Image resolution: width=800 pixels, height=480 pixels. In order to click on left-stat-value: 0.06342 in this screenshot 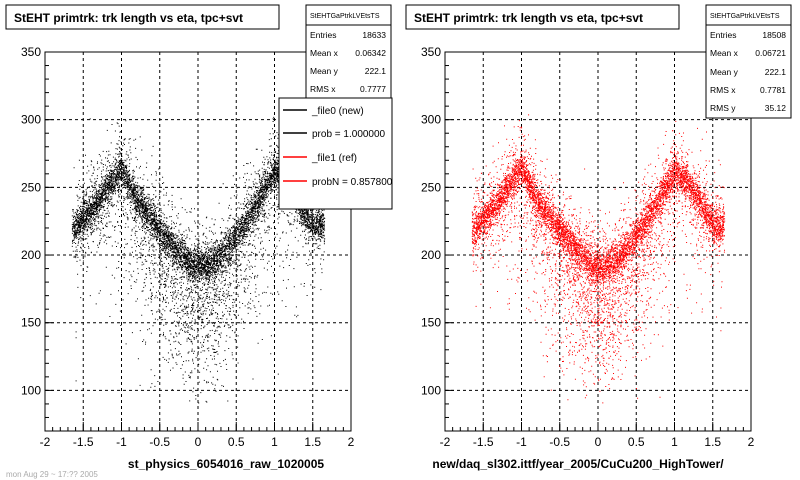, I will do `click(370, 53)`.